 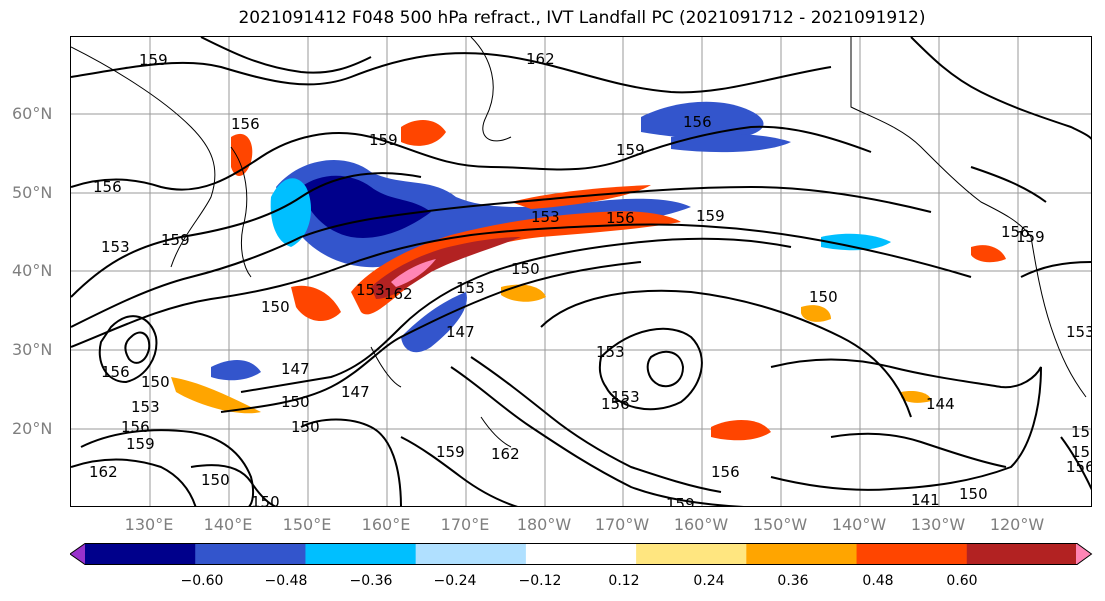 What do you see at coordinates (286, 581) in the screenshot?
I see `colorbar-tick-label: −0.48` at bounding box center [286, 581].